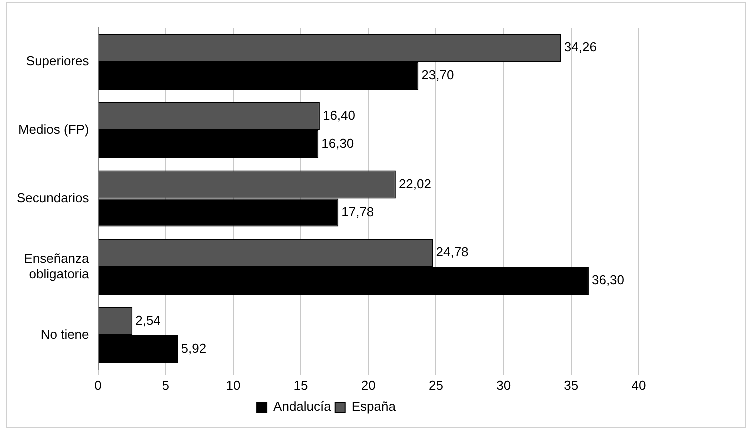  Describe the element at coordinates (436, 385) in the screenshot. I see `x-tick-label: 25` at that location.